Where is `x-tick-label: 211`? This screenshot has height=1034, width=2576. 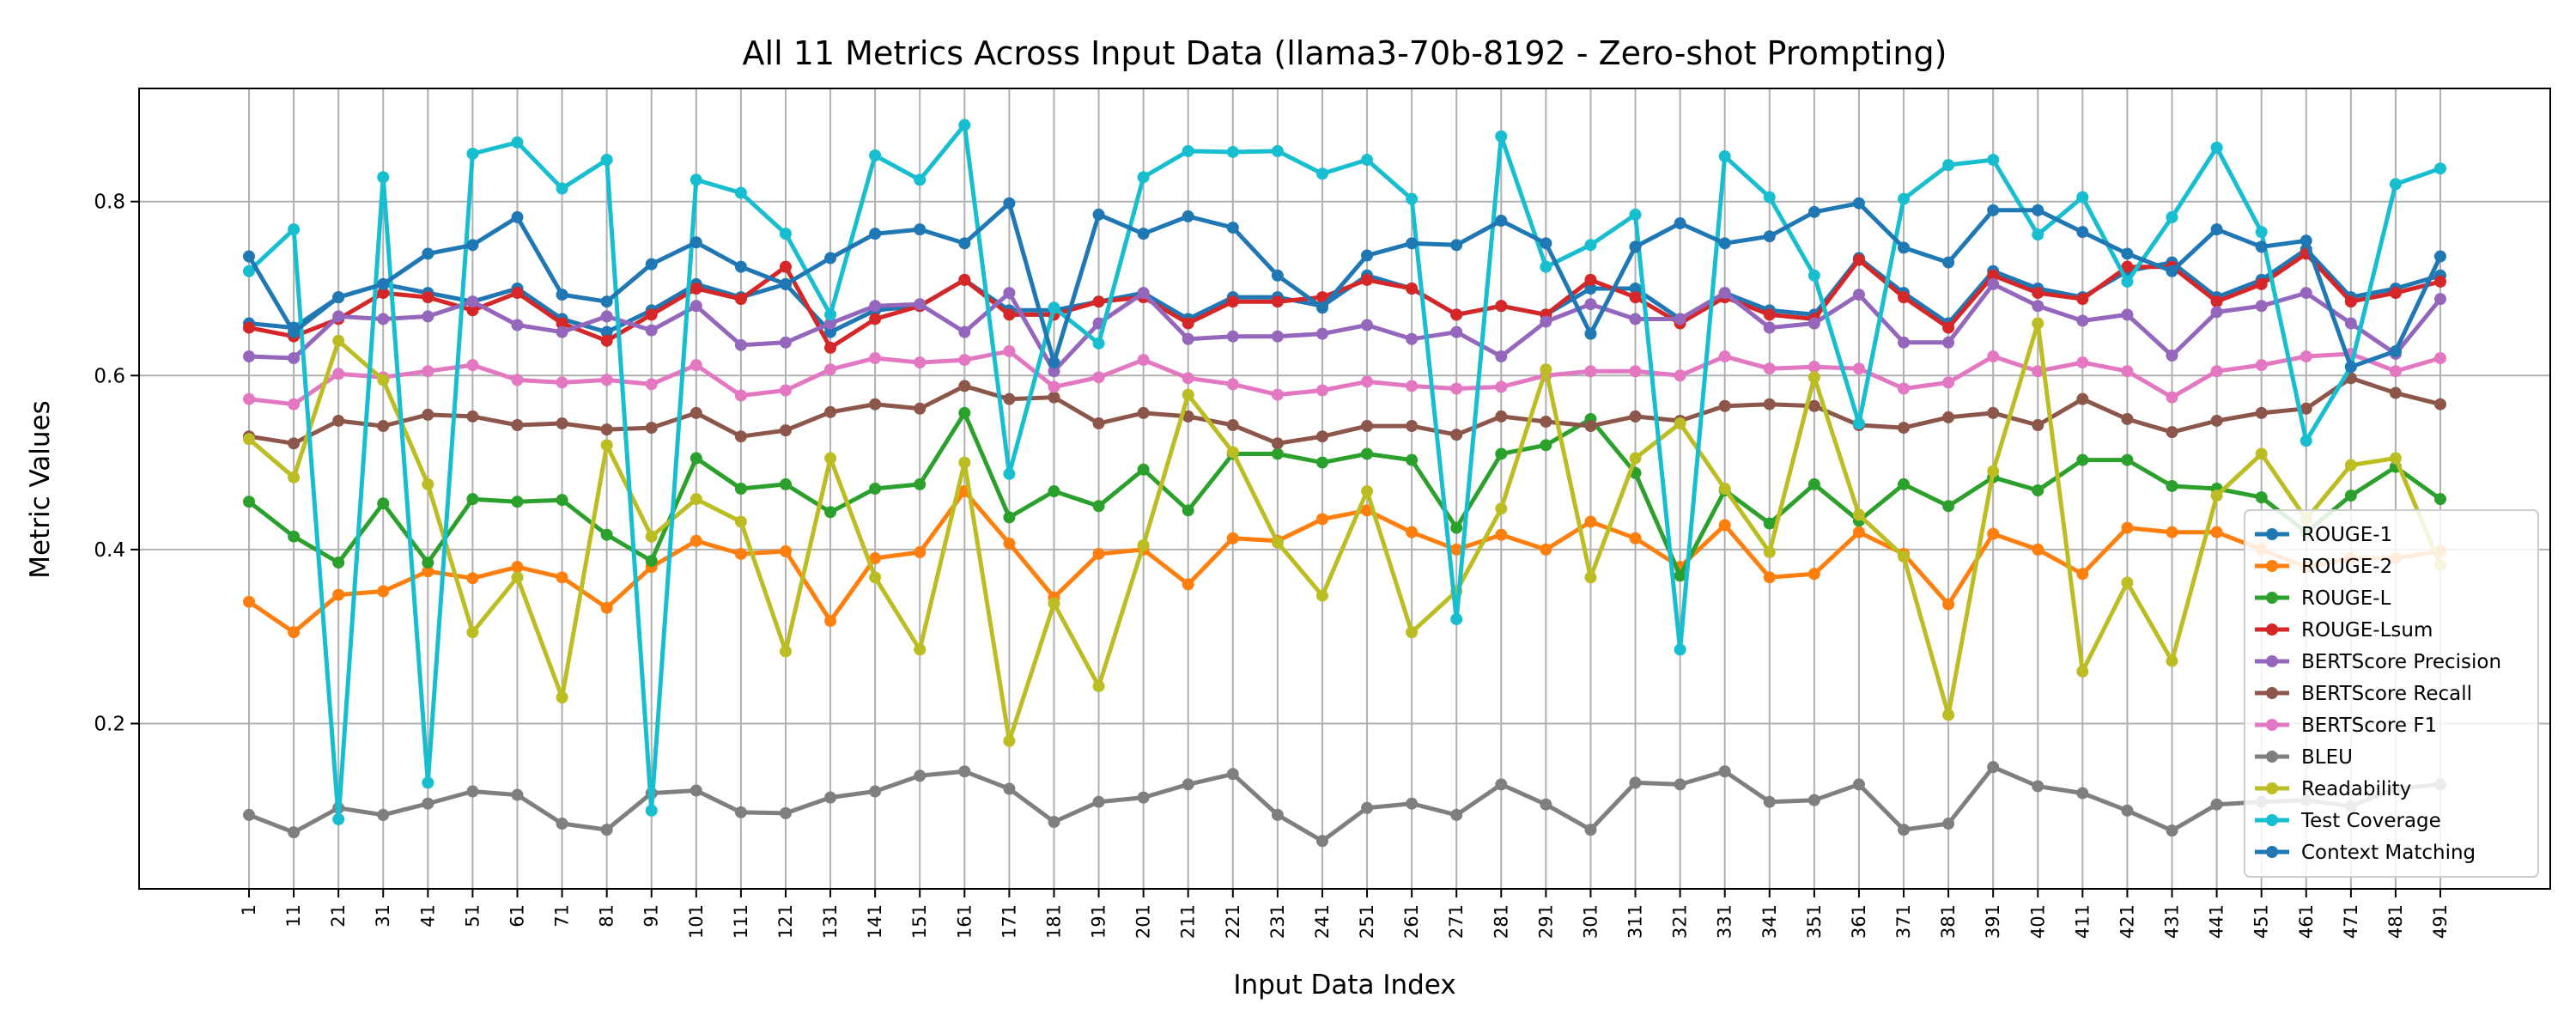
x-tick-label: 211 is located at coordinates (1188, 922).